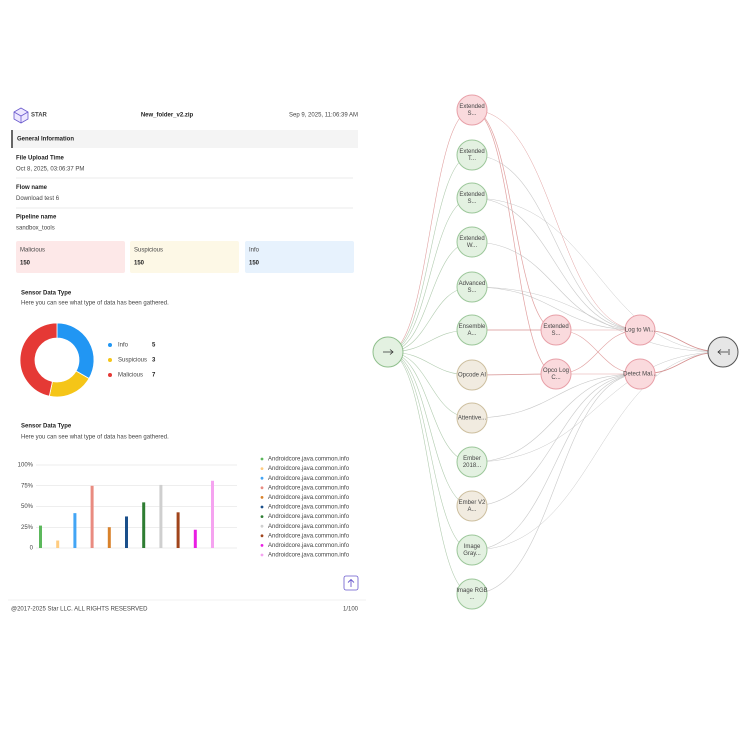 The height and width of the screenshot is (748, 755). Describe the element at coordinates (21, 115) in the screenshot. I see `logo-icon` at that location.